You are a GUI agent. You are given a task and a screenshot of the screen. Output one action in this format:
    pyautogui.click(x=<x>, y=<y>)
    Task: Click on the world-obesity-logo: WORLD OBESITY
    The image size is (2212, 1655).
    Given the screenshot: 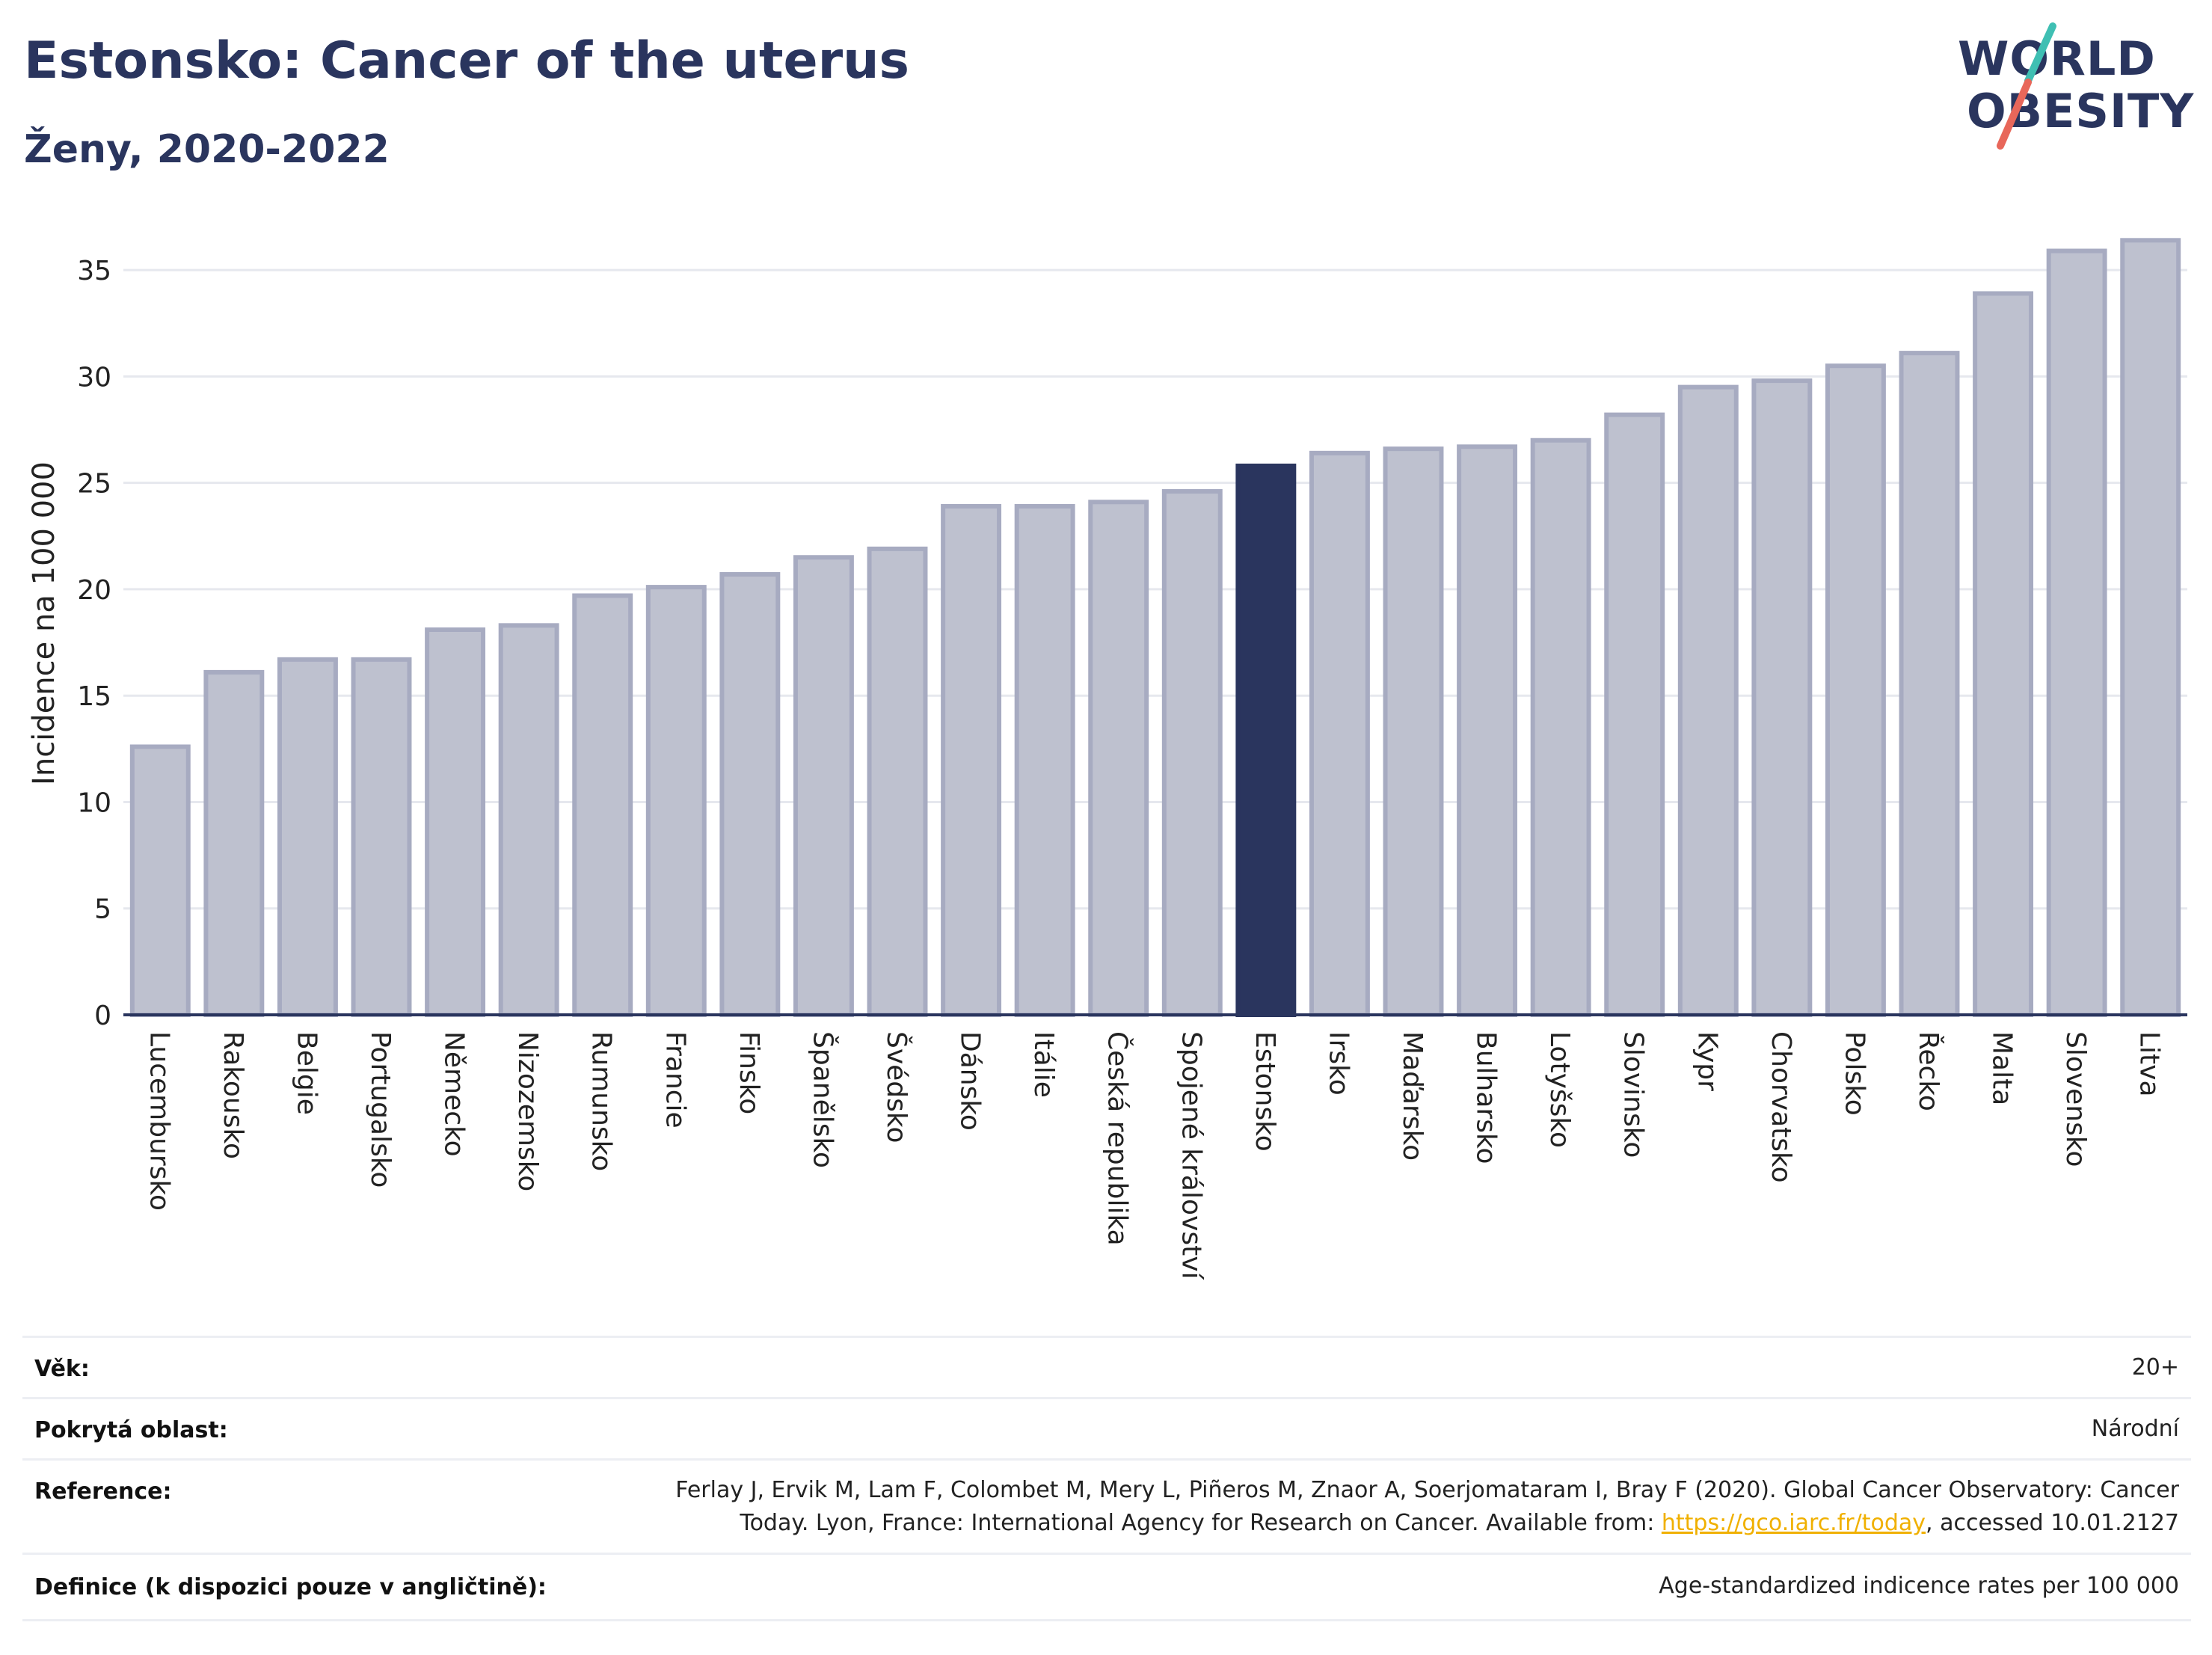 What is the action you would take?
    pyautogui.click(x=2075, y=86)
    